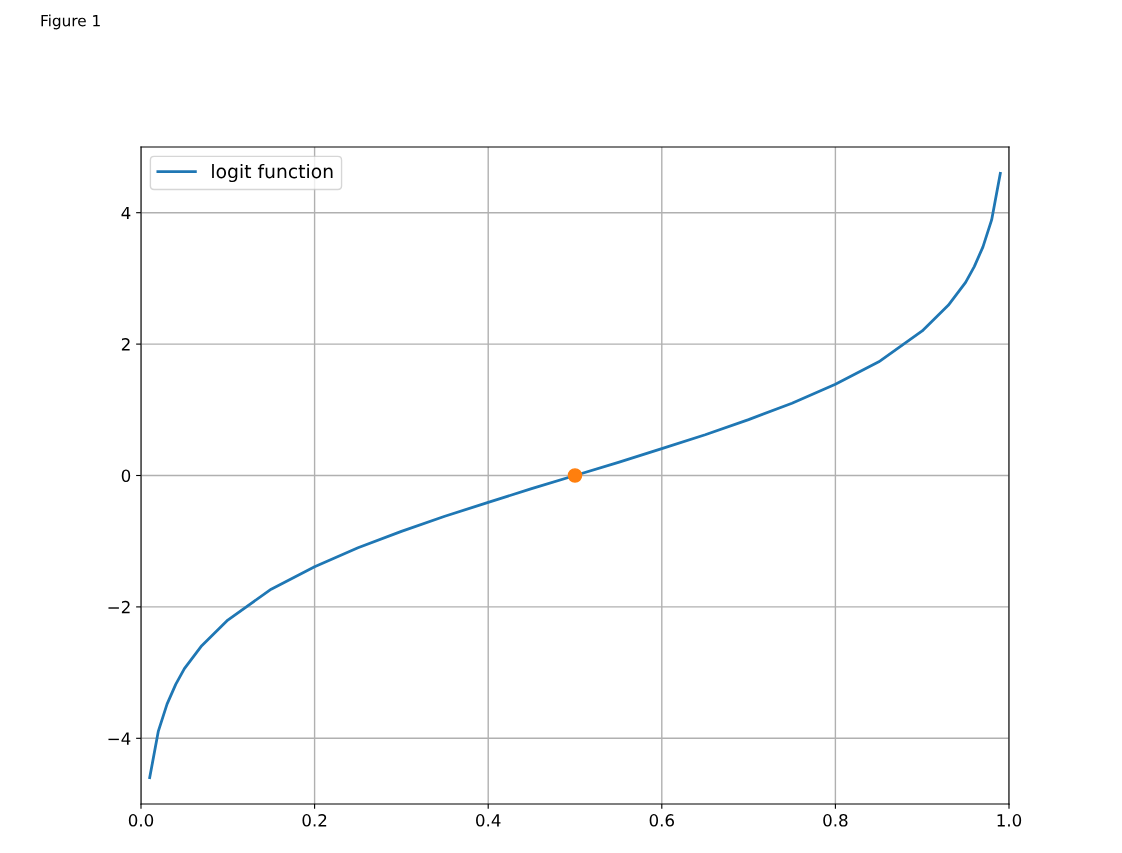 The height and width of the screenshot is (853, 1122). Describe the element at coordinates (488, 820) in the screenshot. I see `x-tick-label: 0.4` at that location.